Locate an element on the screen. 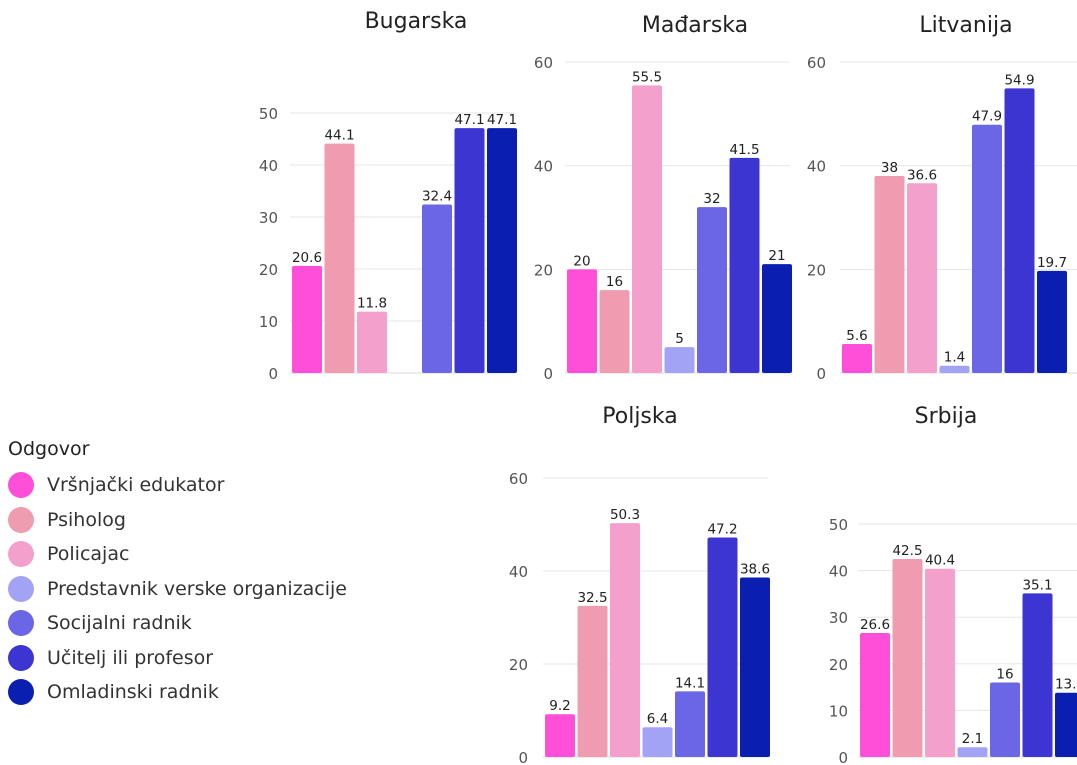 The width and height of the screenshot is (1077, 765). legend-item: Psiholog is located at coordinates (177, 520).